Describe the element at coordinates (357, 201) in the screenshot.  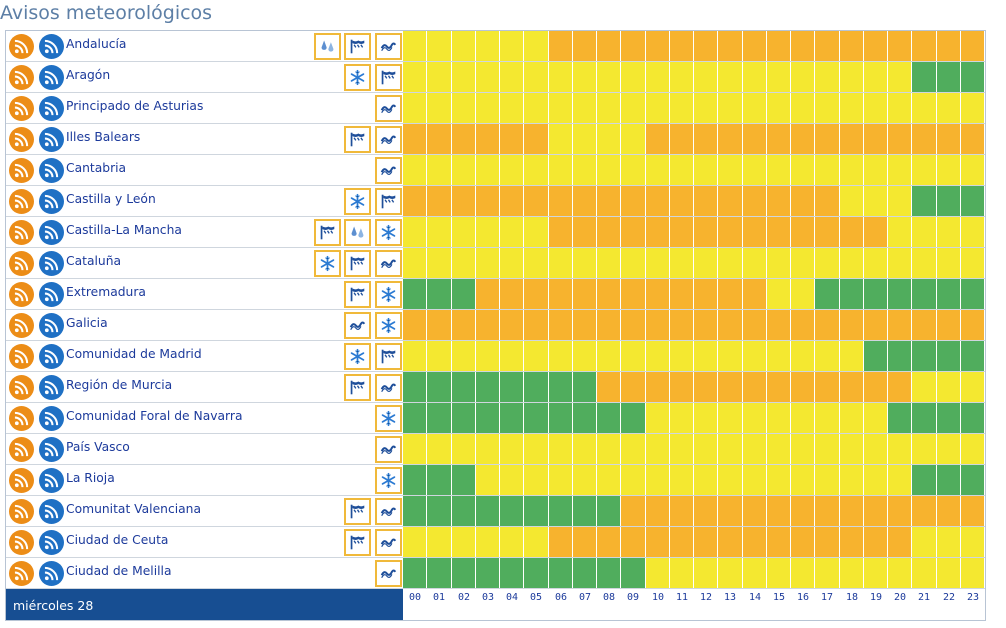
I see `snow-icon` at that location.